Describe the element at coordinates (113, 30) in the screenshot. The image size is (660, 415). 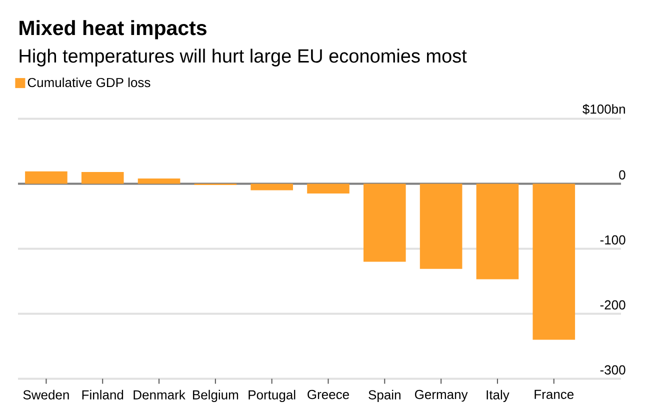
I see `chart-title: Mixed heat impacts` at that location.